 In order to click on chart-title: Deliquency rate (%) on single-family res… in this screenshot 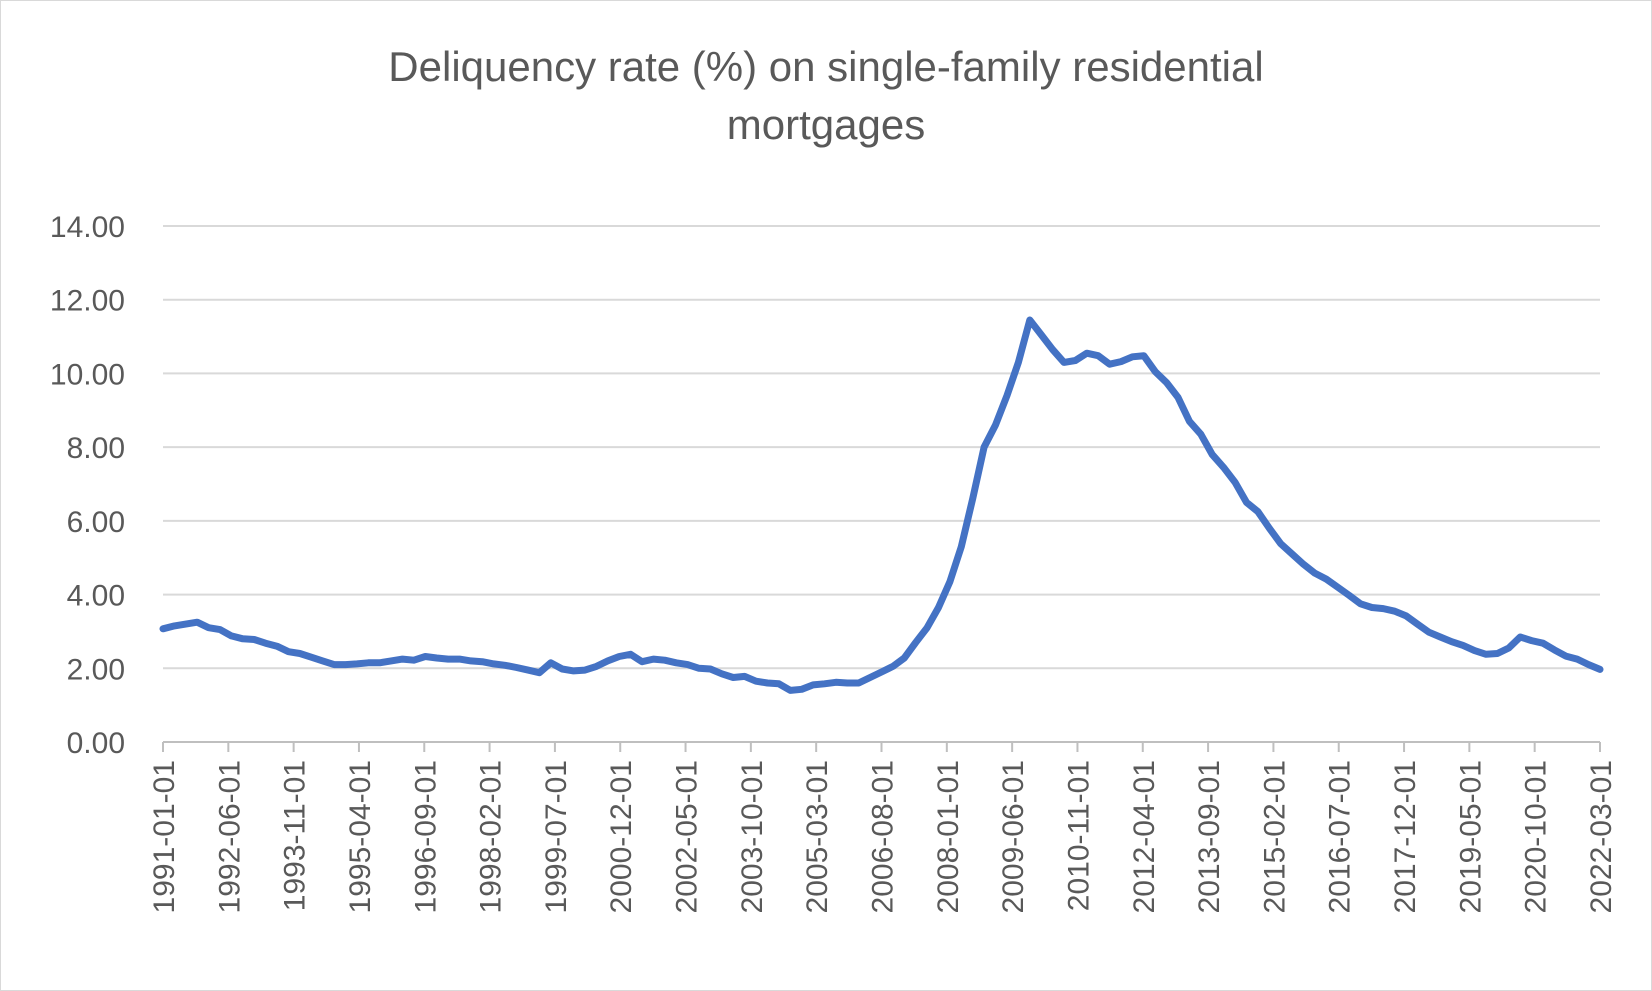, I will do `click(826, 96)`.